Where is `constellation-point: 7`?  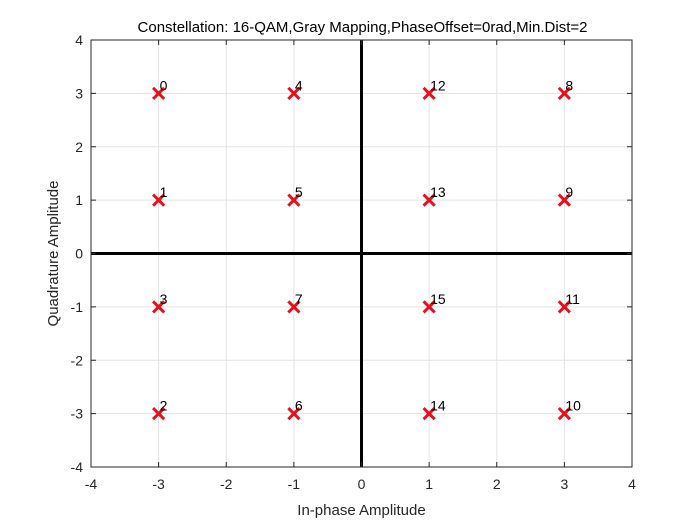 constellation-point: 7 is located at coordinates (295, 302).